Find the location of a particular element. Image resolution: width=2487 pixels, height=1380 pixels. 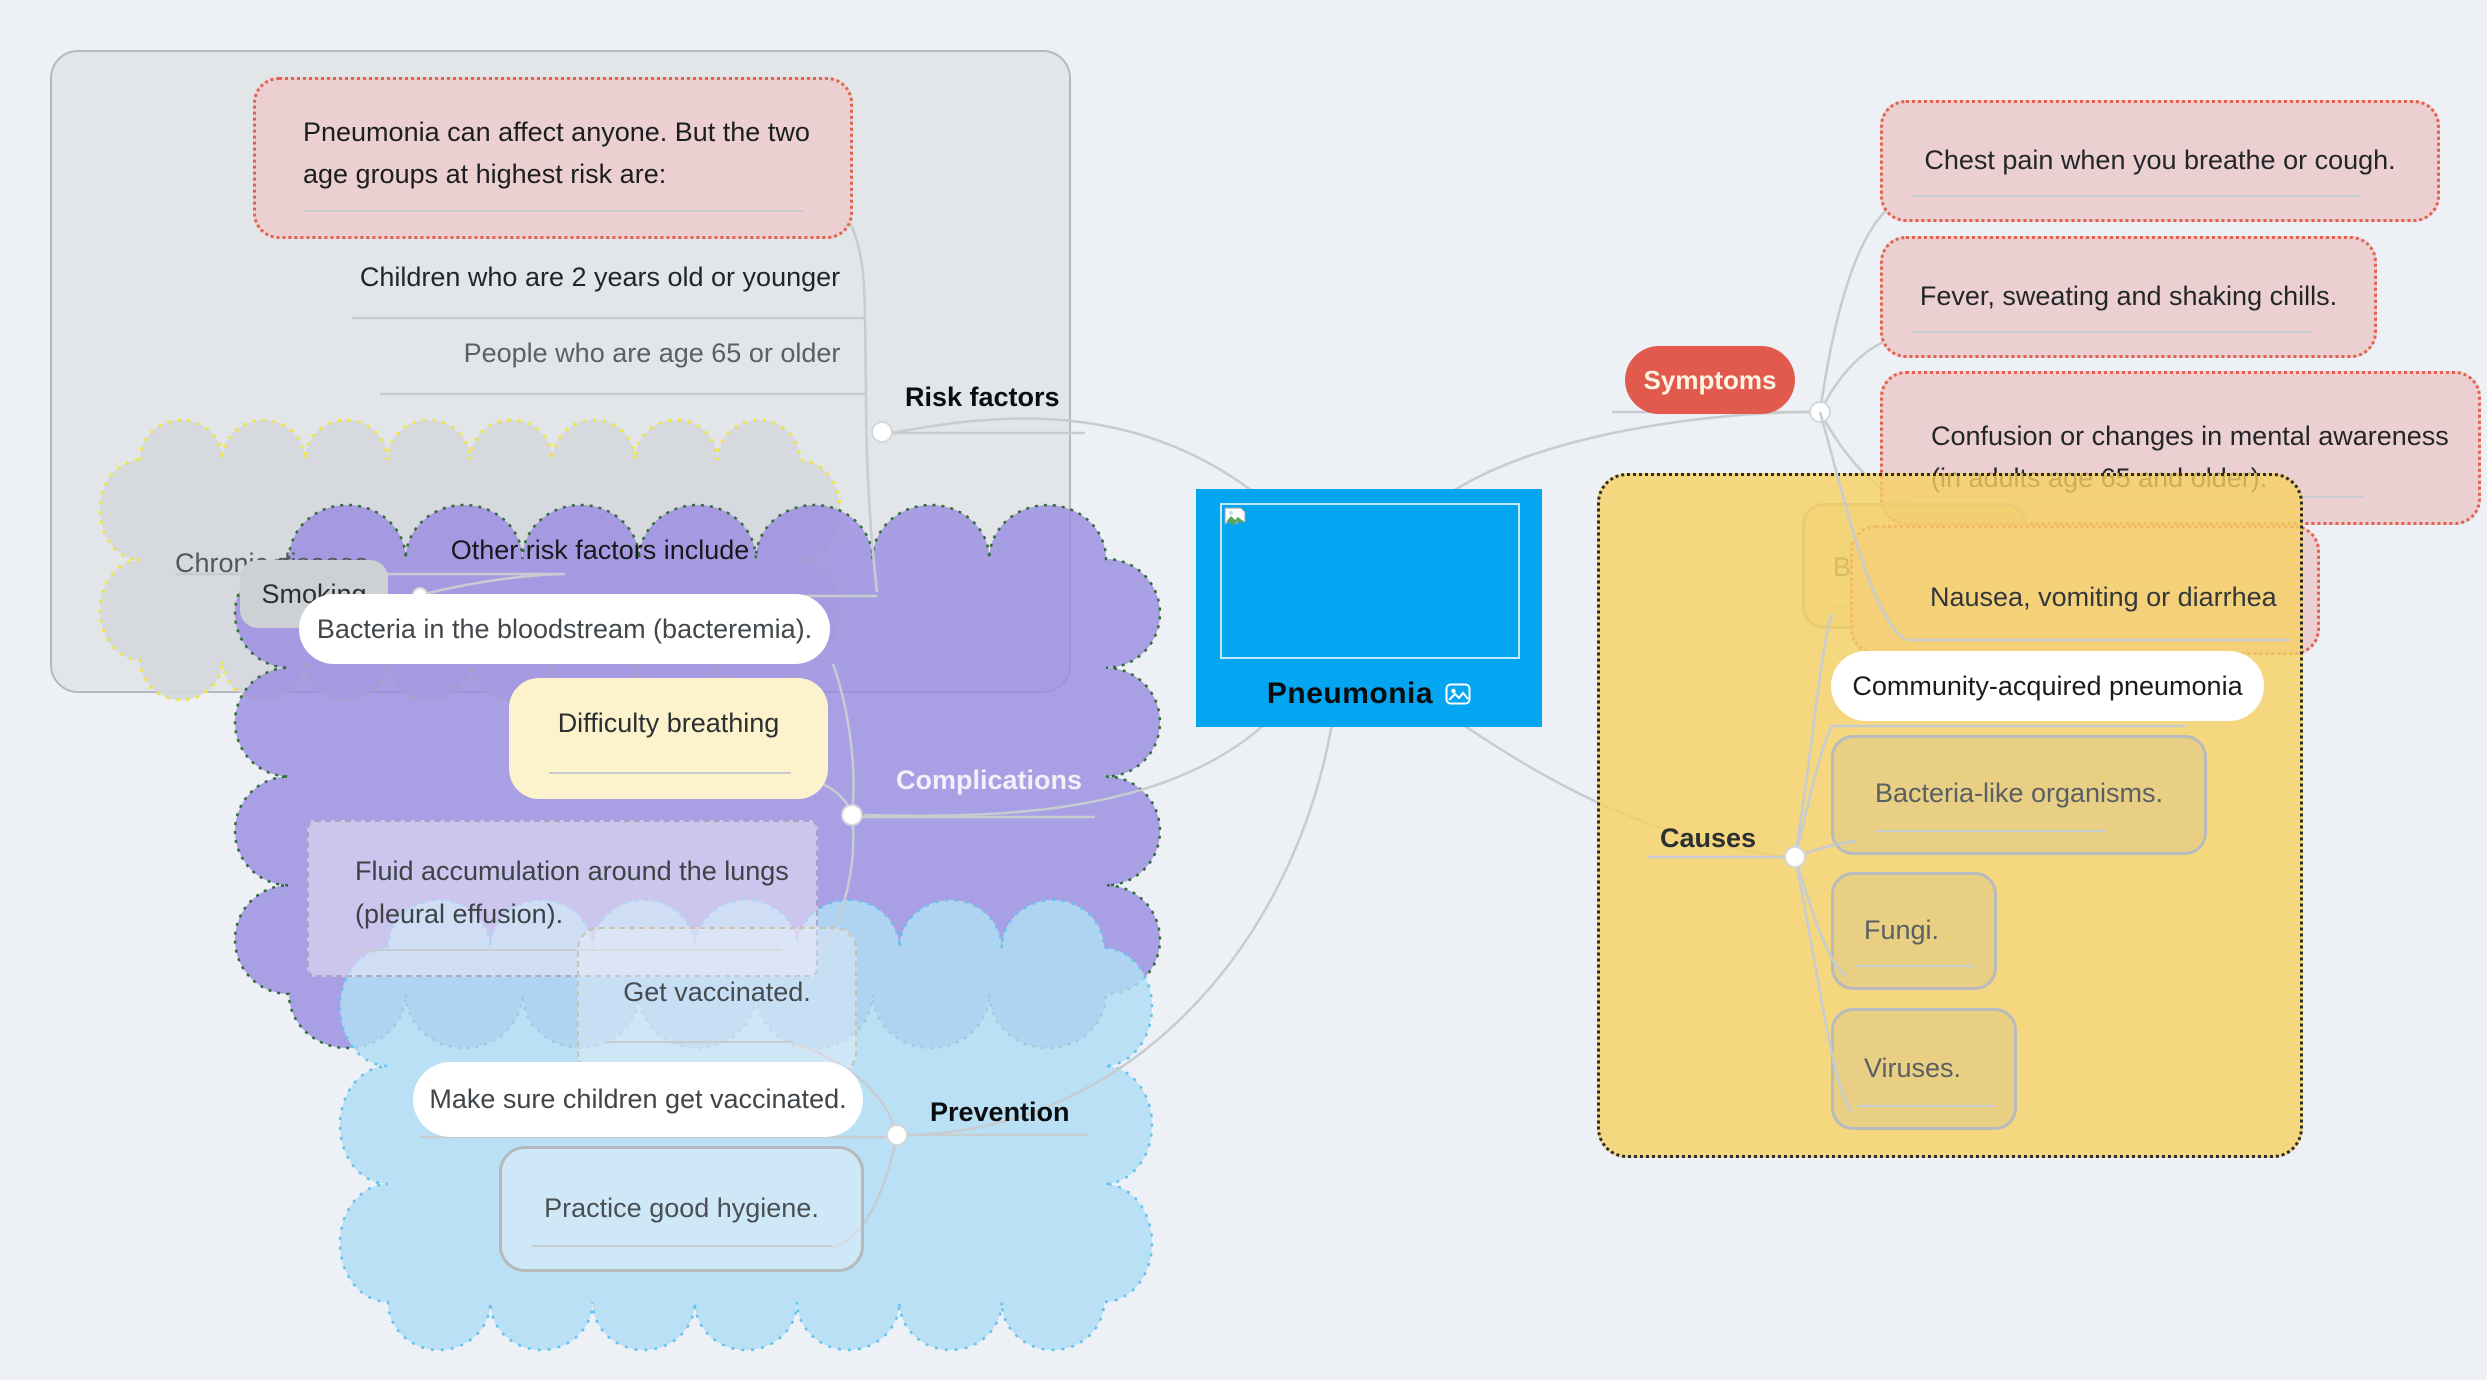

cause-bacteria-like-text: Bacteria-like organisms. is located at coordinates (2019, 793).